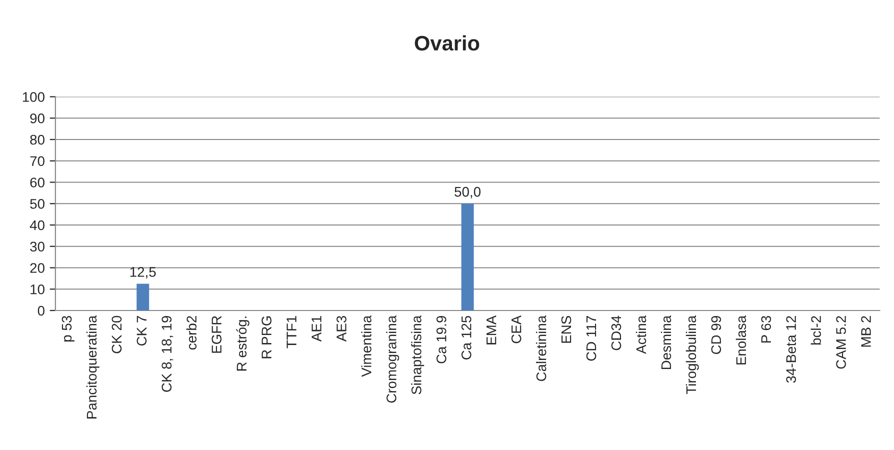 Image resolution: width=894 pixels, height=450 pixels. I want to click on x-tick-label: CEA, so click(516, 329).